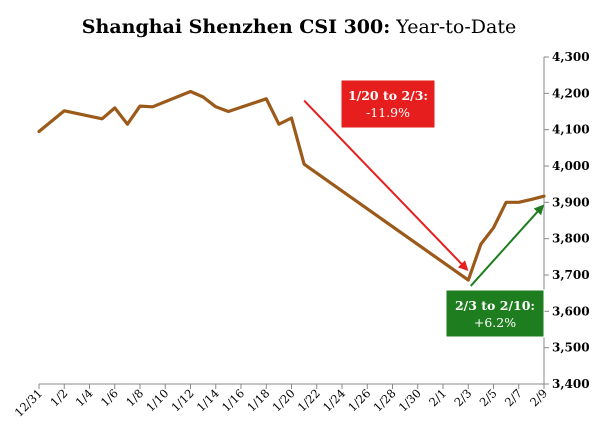  I want to click on chart-title-bold: Shanghai Shenzhen CSI 300:, so click(236, 27).